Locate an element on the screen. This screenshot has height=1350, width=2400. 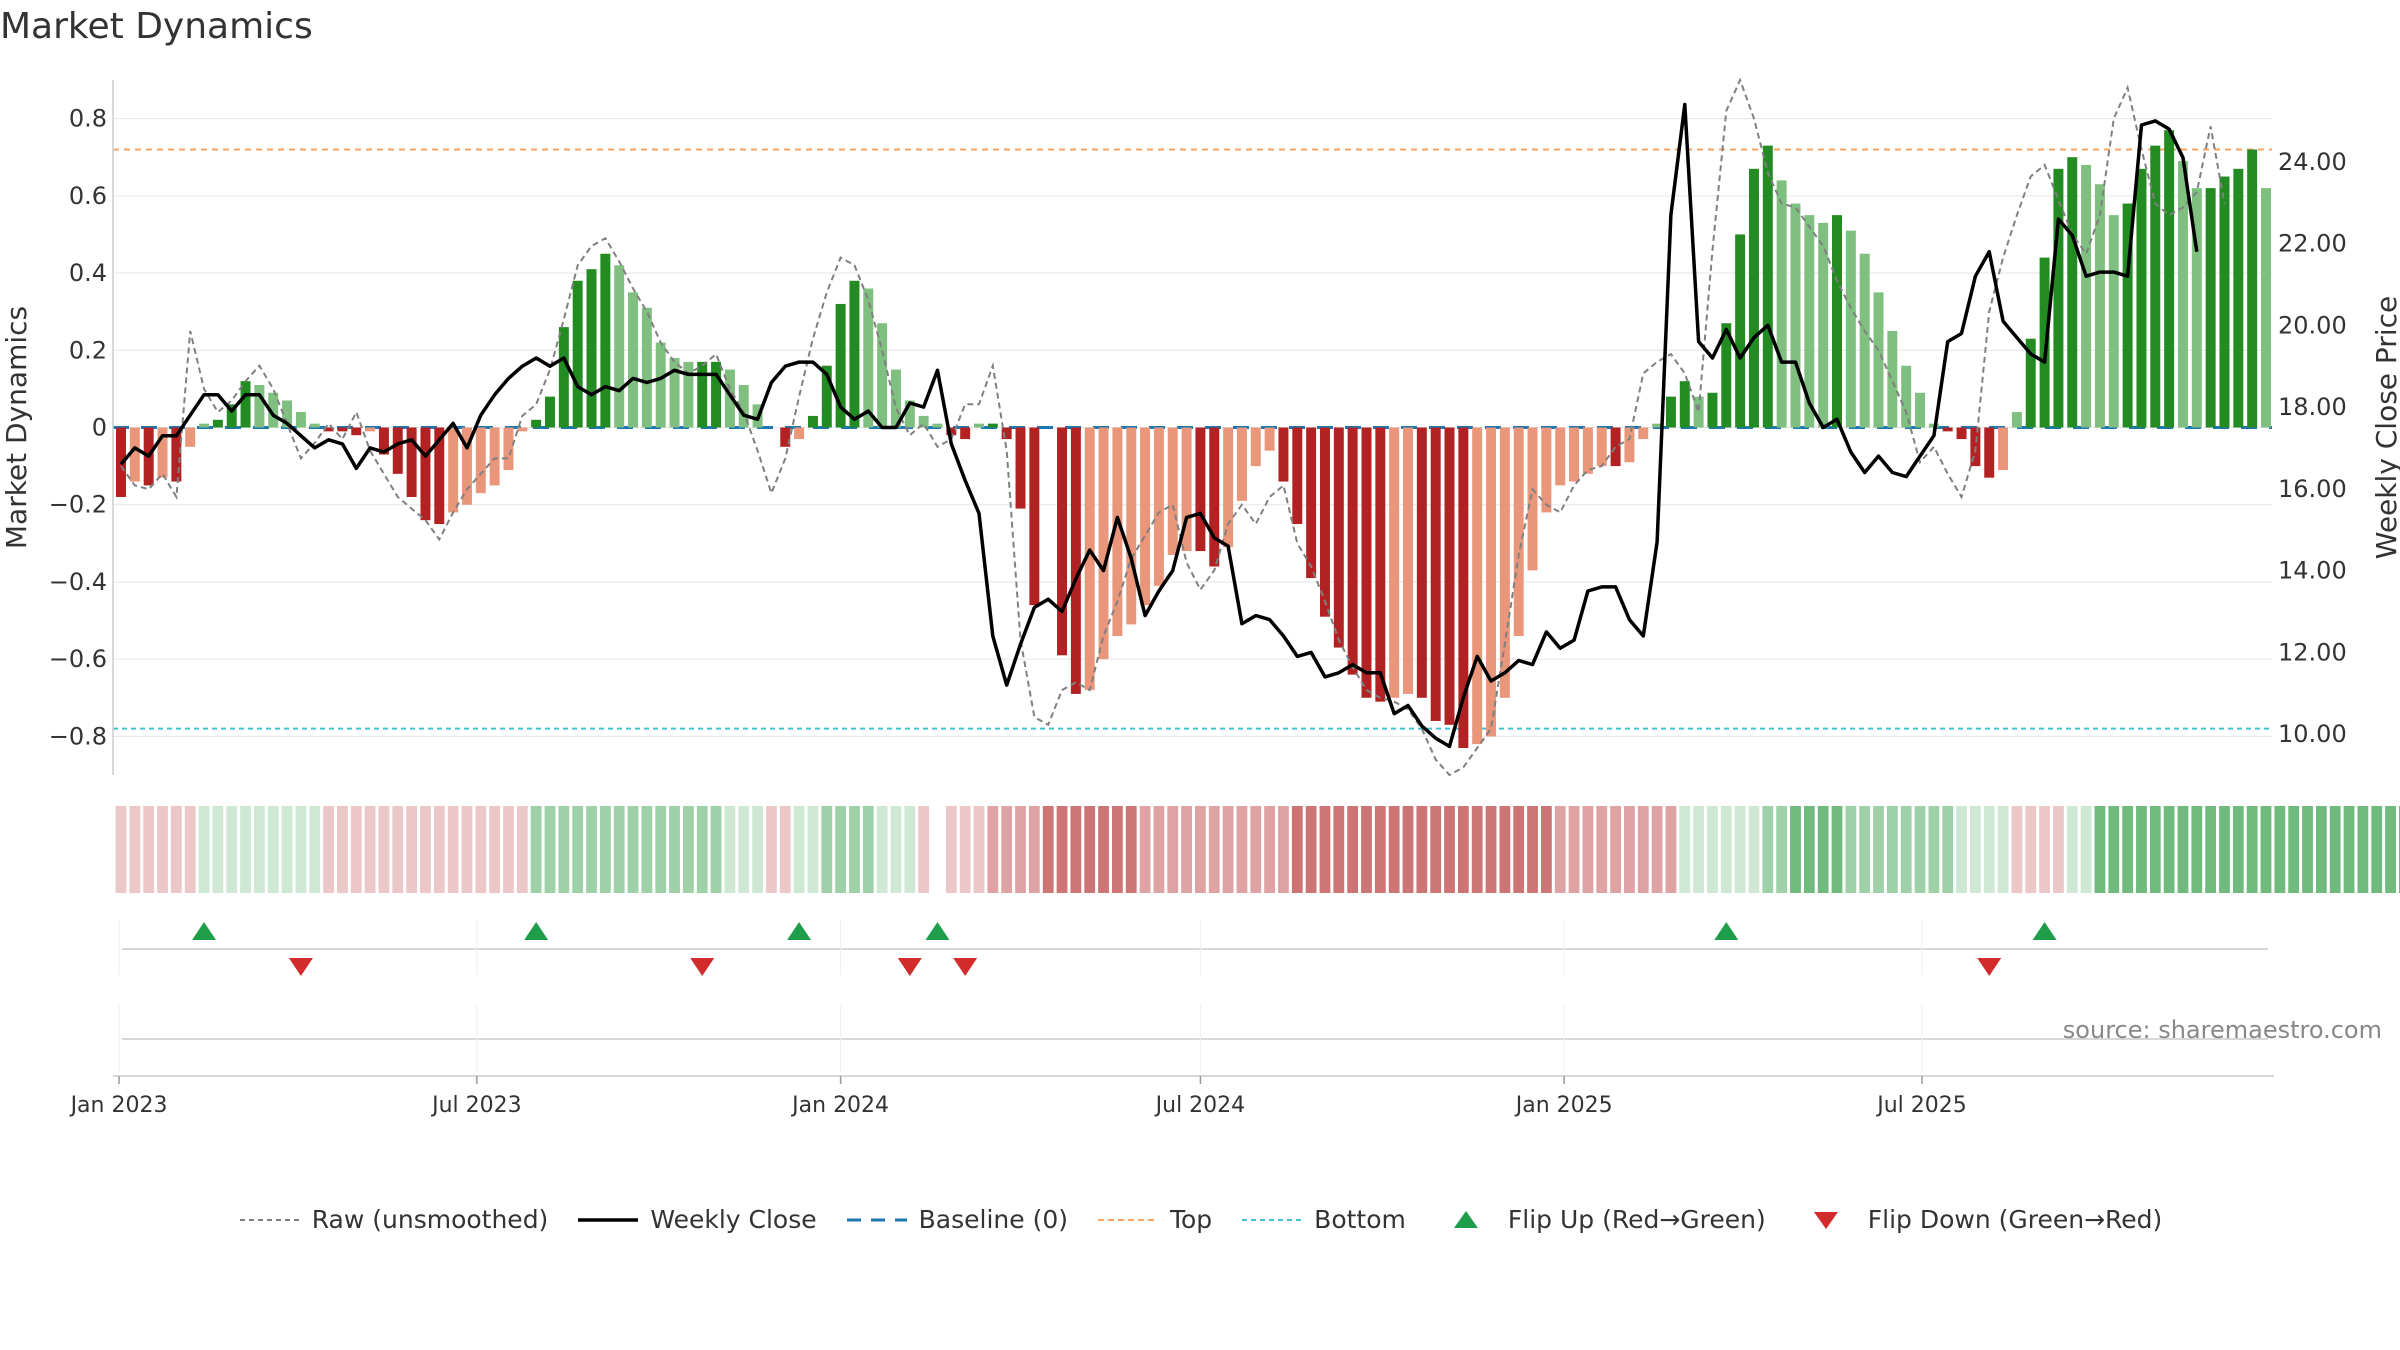
y-left-tick-label: −0.4 is located at coordinates (78, 582).